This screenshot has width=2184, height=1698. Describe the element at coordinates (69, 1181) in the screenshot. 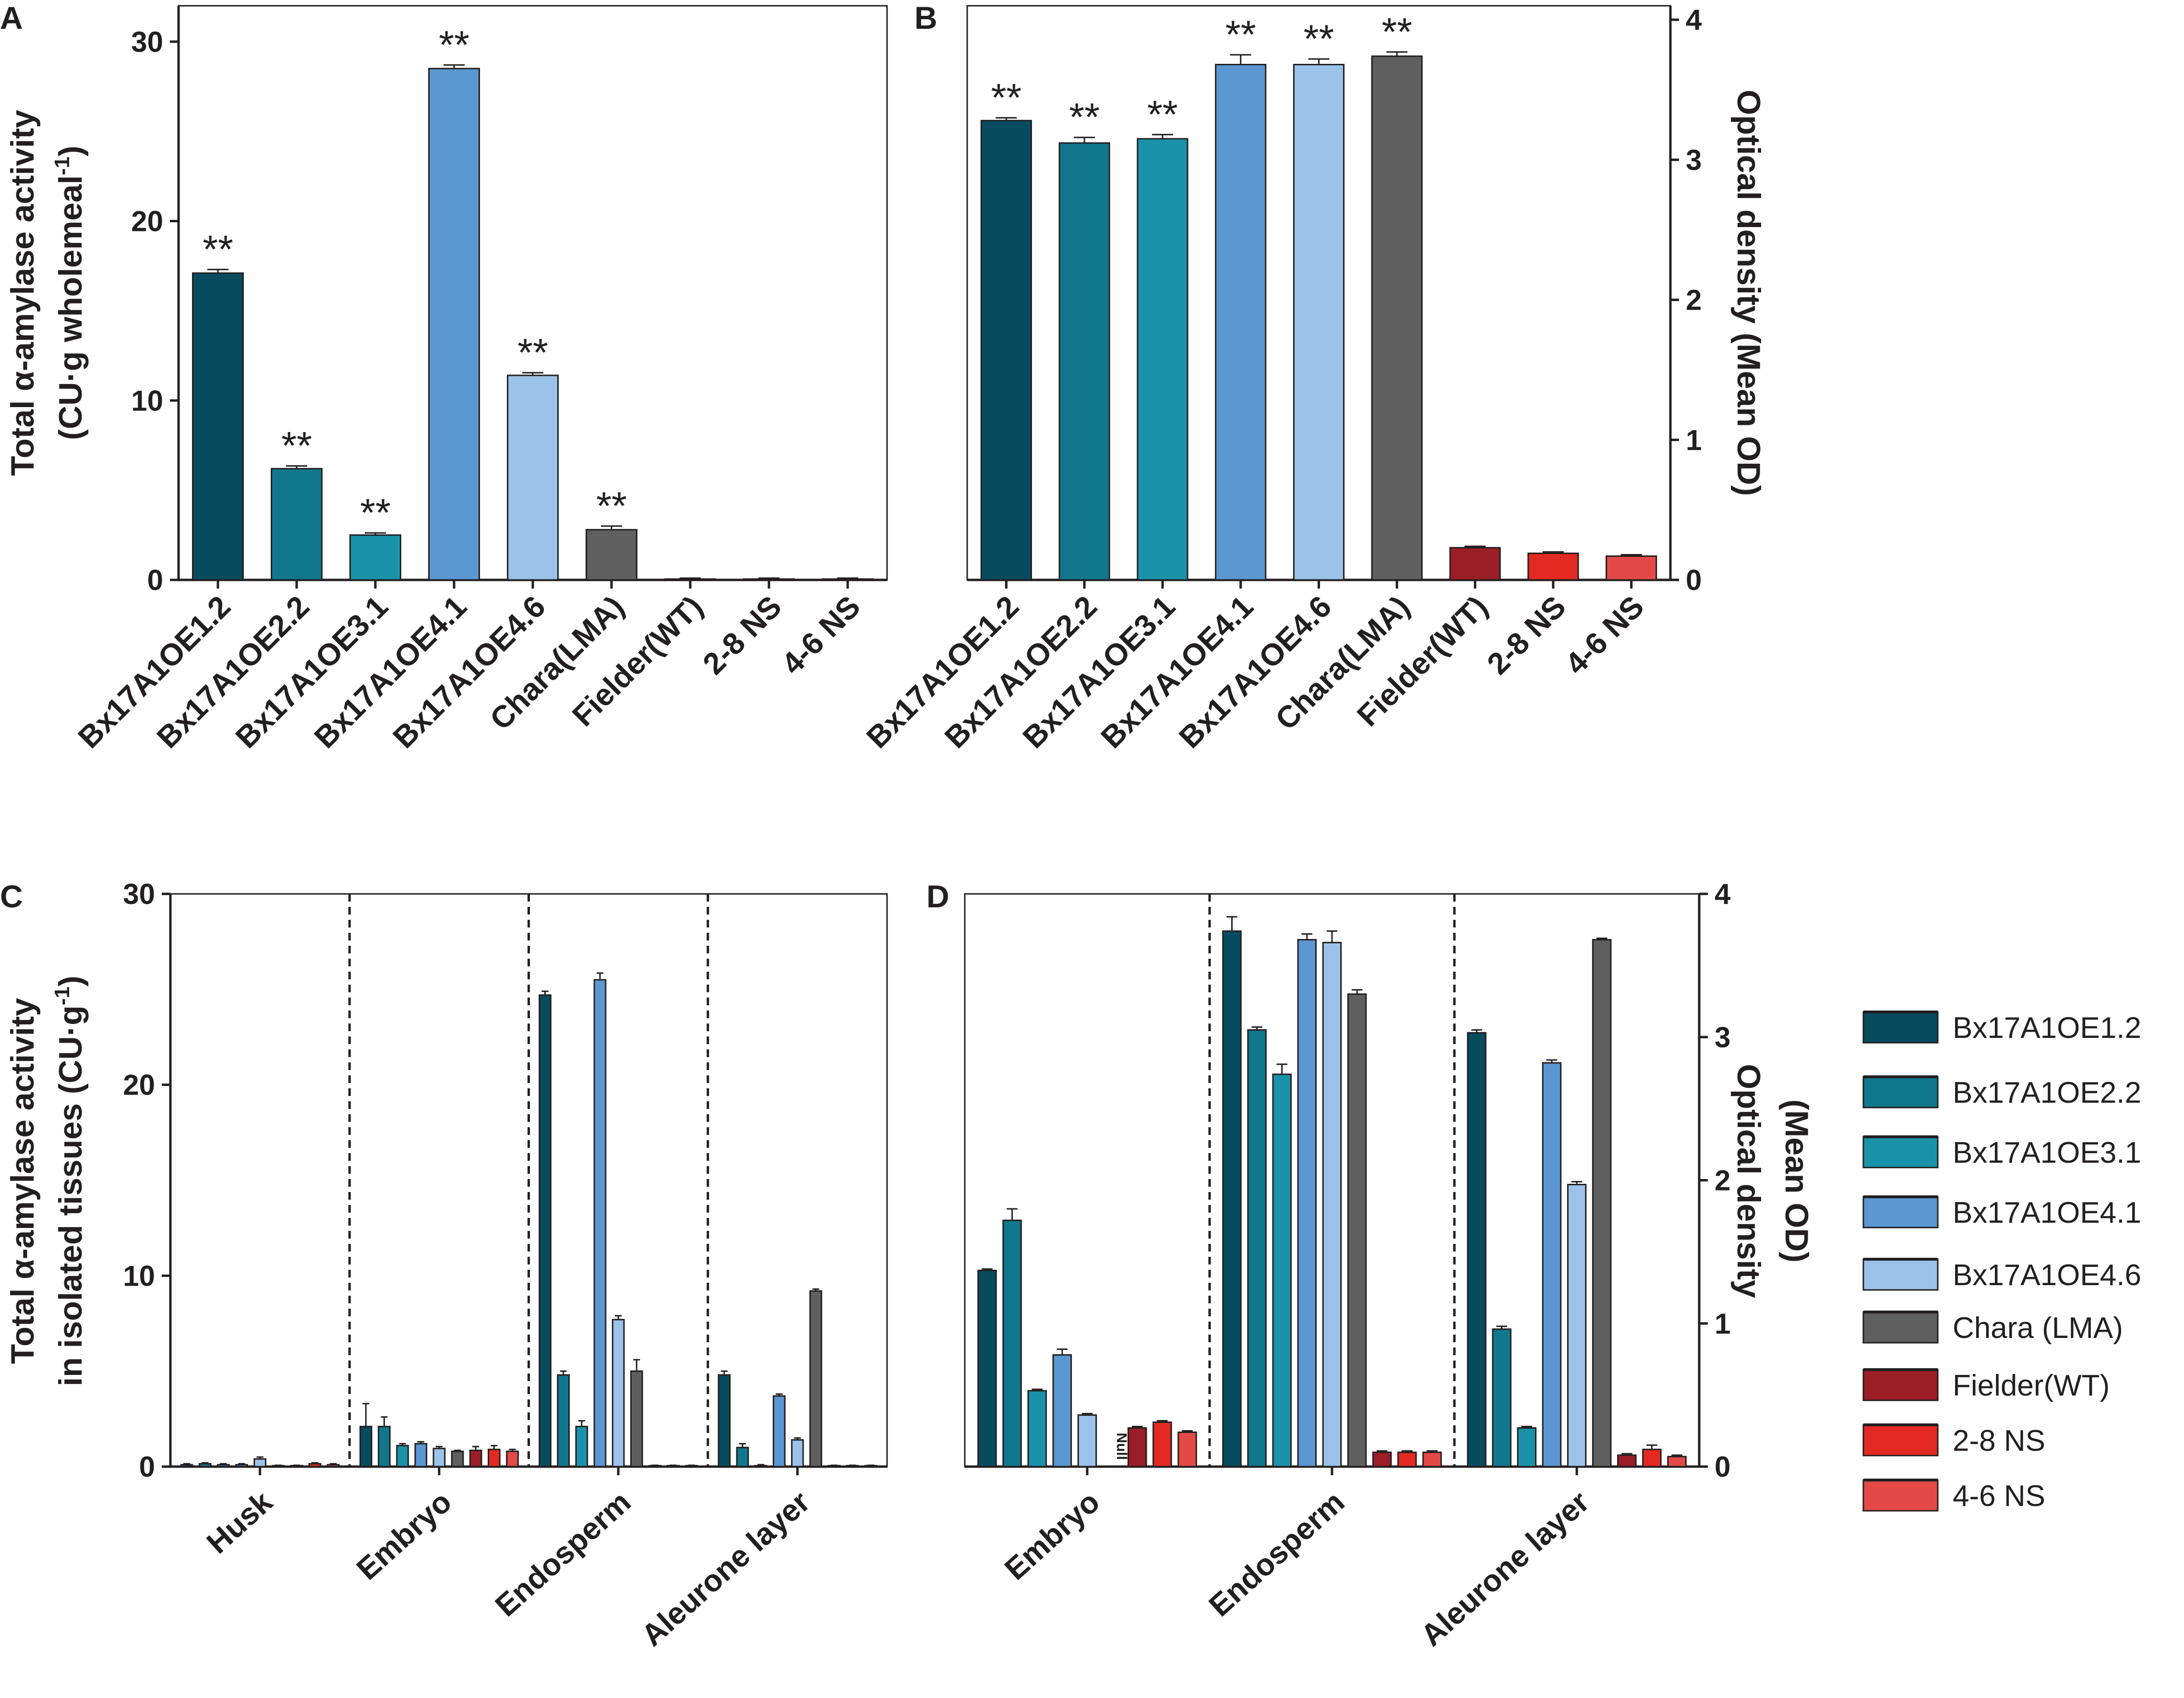

I see `y-axis-label-c-line2: in isolated tissues (CU·g-1)` at that location.